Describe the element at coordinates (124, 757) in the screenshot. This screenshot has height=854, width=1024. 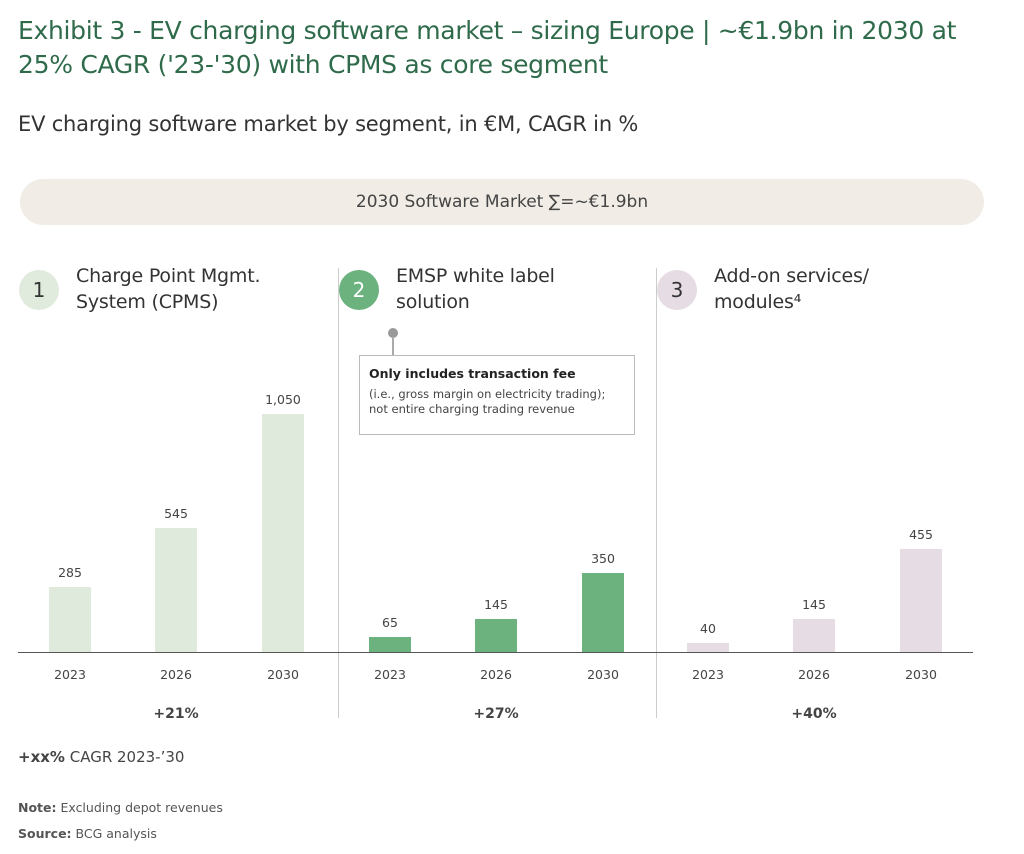
I see `legend-text: CAGR 2023-’30` at that location.